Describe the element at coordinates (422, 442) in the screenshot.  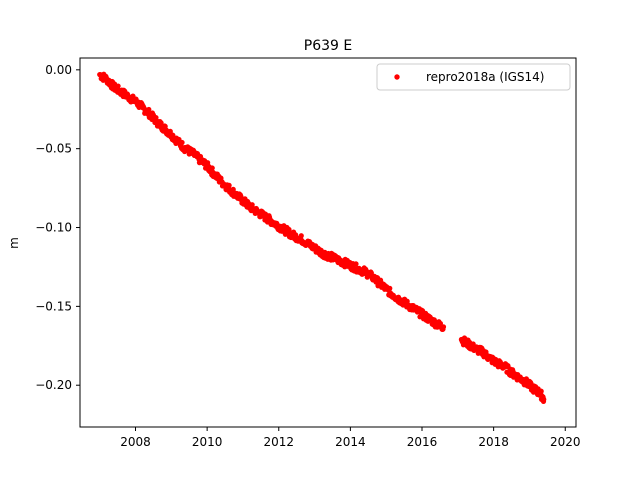
I see `x-tick-label: 2016` at that location.